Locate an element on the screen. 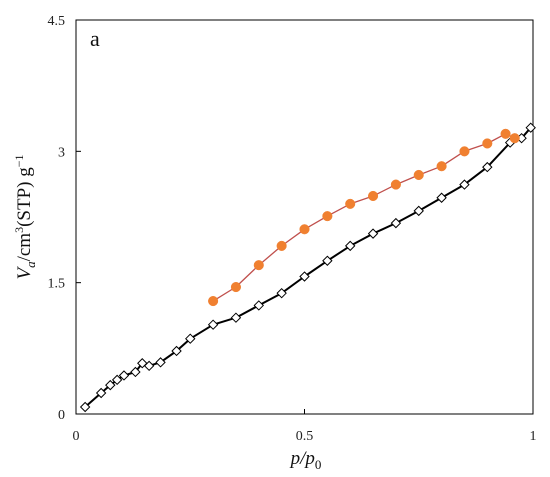 Image resolution: width=550 pixels, height=477 pixels. x-axis-title-sub: 0 is located at coordinates (318, 464).